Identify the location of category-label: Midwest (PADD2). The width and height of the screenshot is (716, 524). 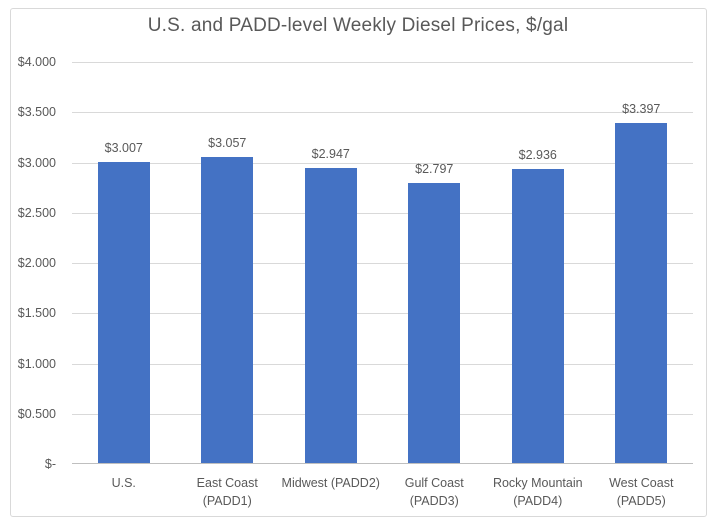
(330, 483).